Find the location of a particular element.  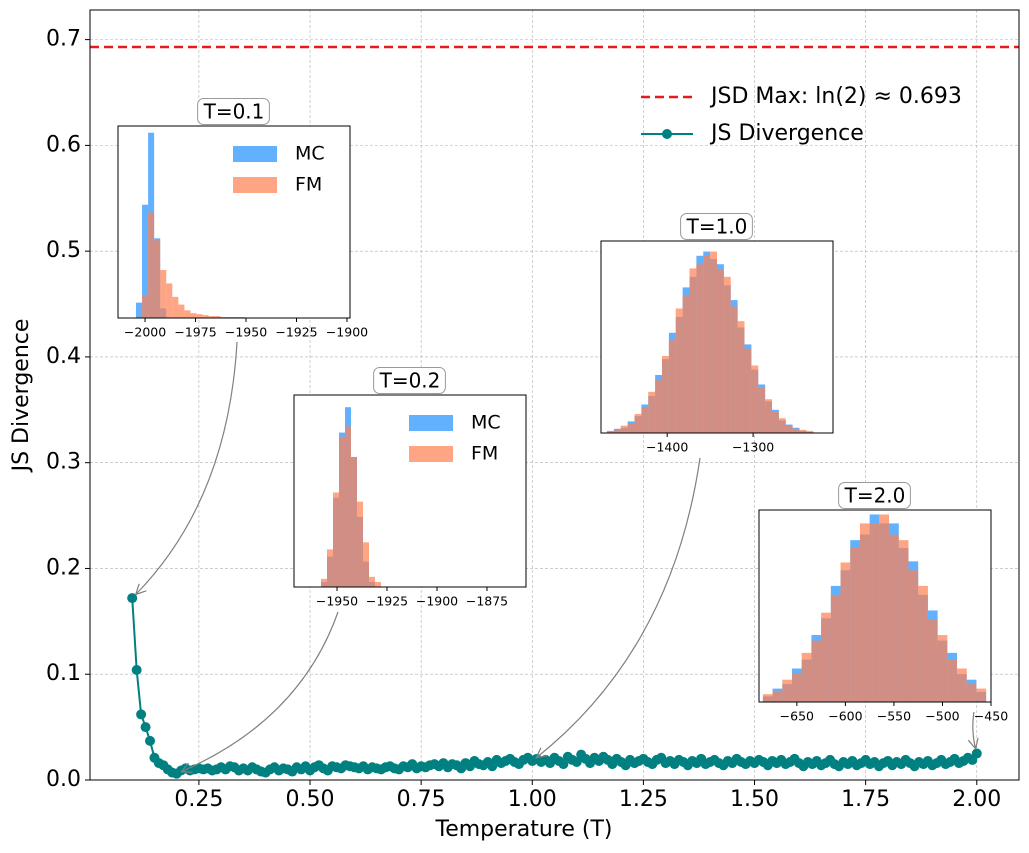

y-tick-label: 0.6 is located at coordinates (63, 144).